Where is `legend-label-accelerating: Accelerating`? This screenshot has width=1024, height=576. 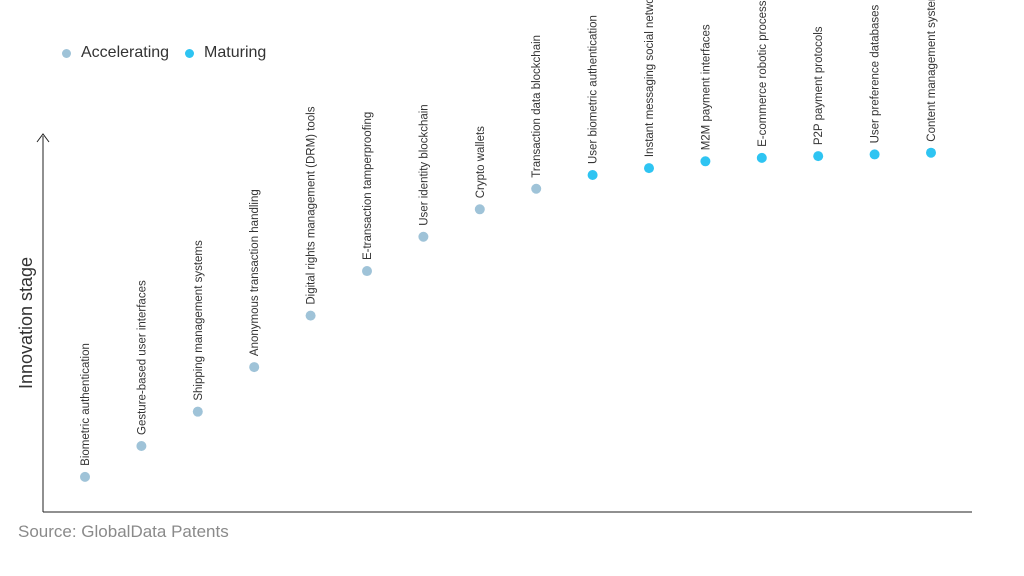
legend-label-accelerating: Accelerating is located at coordinates (125, 52).